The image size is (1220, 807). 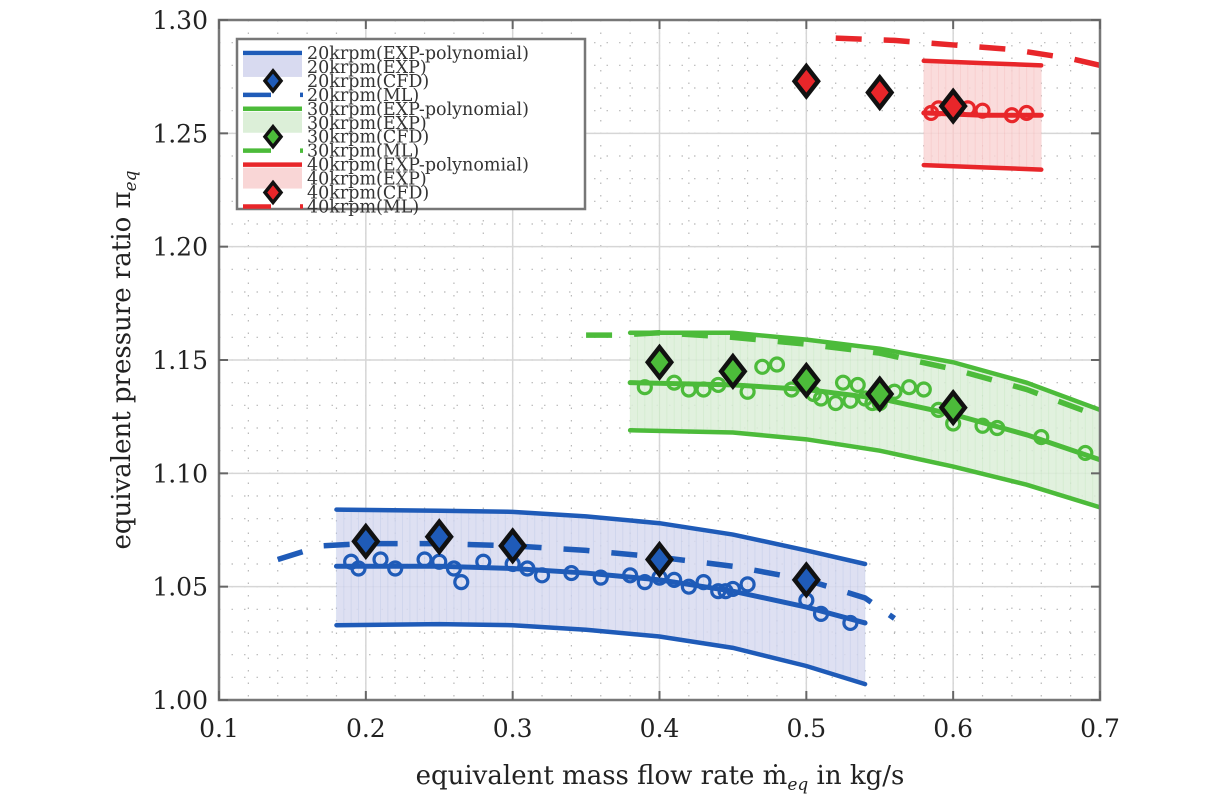 I want to click on legend-entry: 20krpm(EXP-polynomial), so click(x=386, y=54).